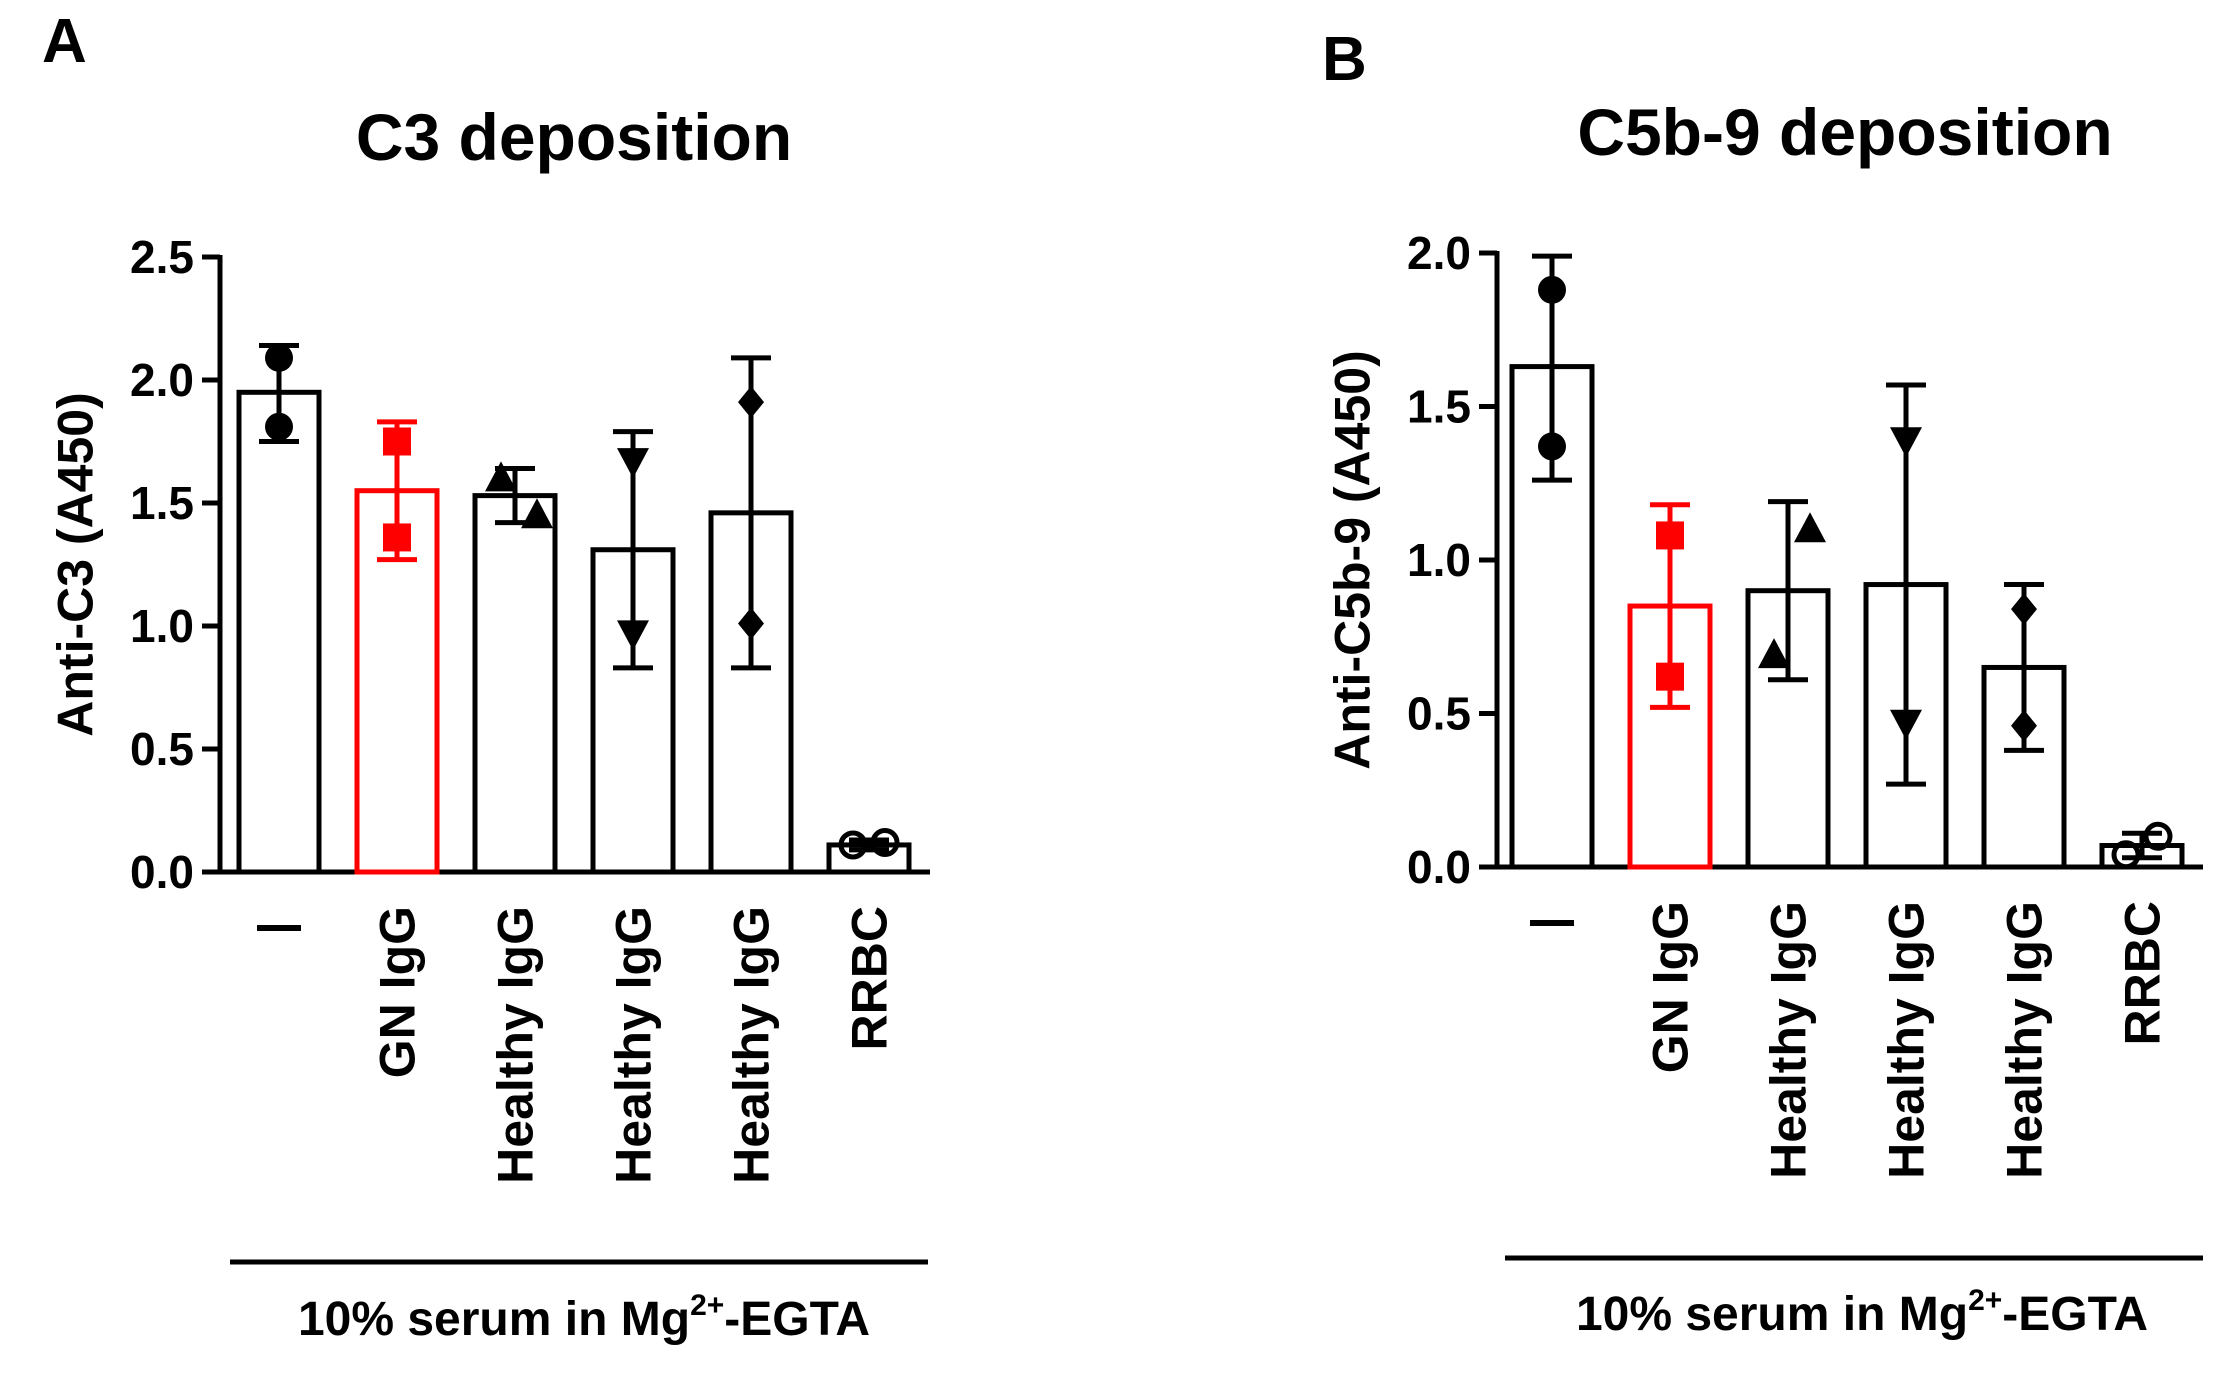  I want to click on panel-letter: A, so click(64, 41).